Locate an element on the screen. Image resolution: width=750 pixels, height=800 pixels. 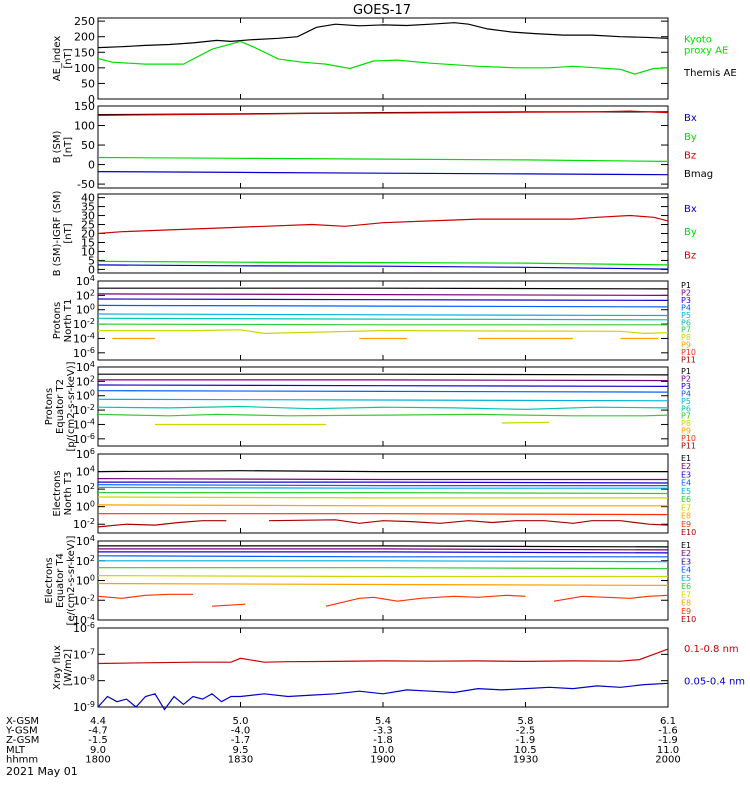
axis-row-value: 5.8 is located at coordinates (526, 721).